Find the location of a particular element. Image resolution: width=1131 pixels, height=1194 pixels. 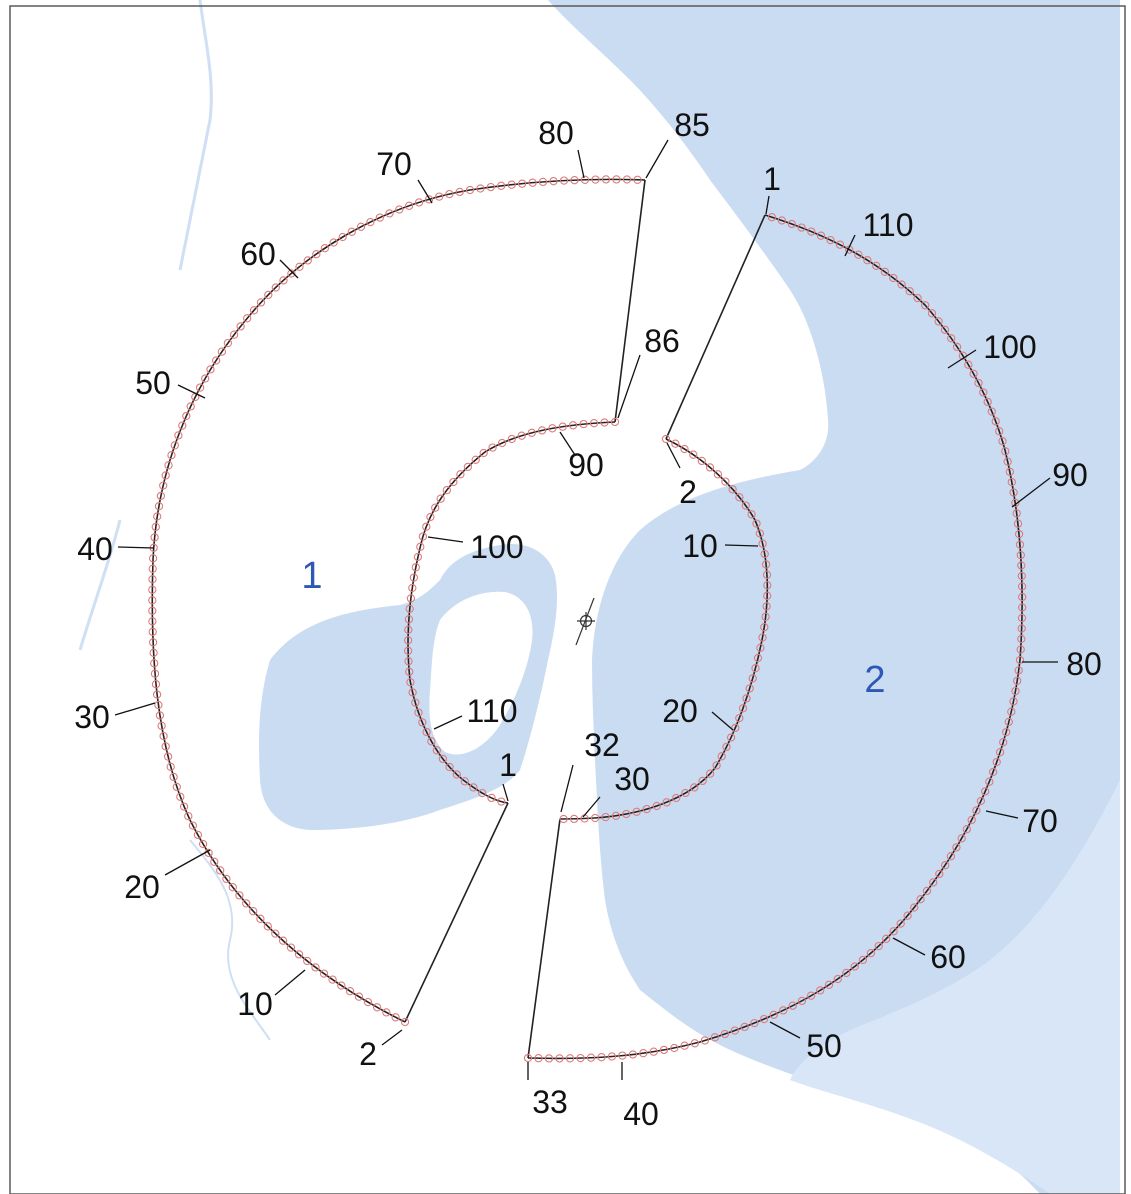

label-l1-10: 10 is located at coordinates (255, 1004).